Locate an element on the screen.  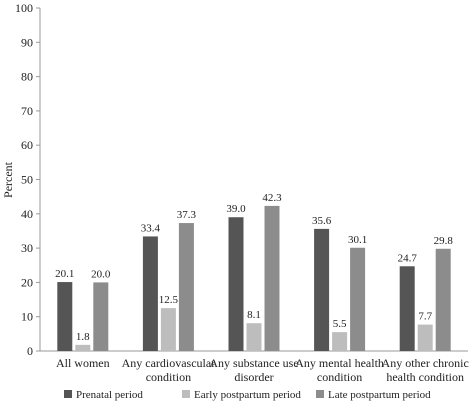
bar-value-label: 1.8 is located at coordinates (83, 337).